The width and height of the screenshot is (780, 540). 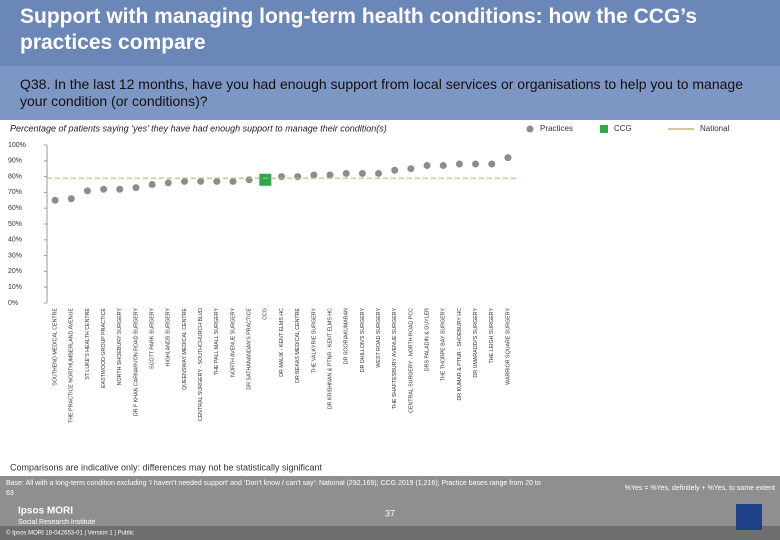 I want to click on question-band, so click(x=390, y=93).